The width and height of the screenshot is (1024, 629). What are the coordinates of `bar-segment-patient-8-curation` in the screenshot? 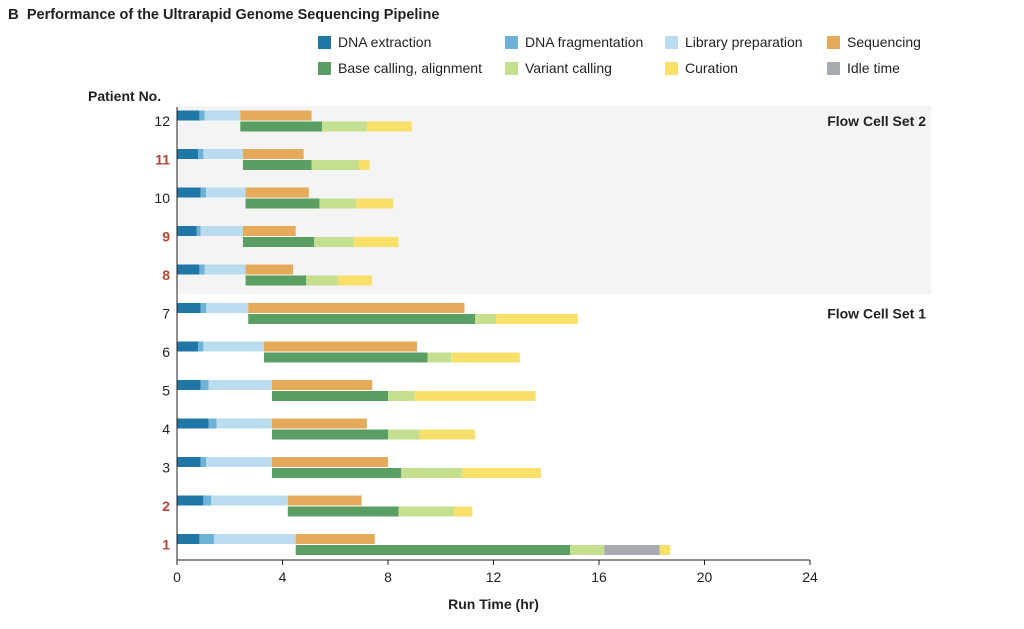 It's located at (355, 280).